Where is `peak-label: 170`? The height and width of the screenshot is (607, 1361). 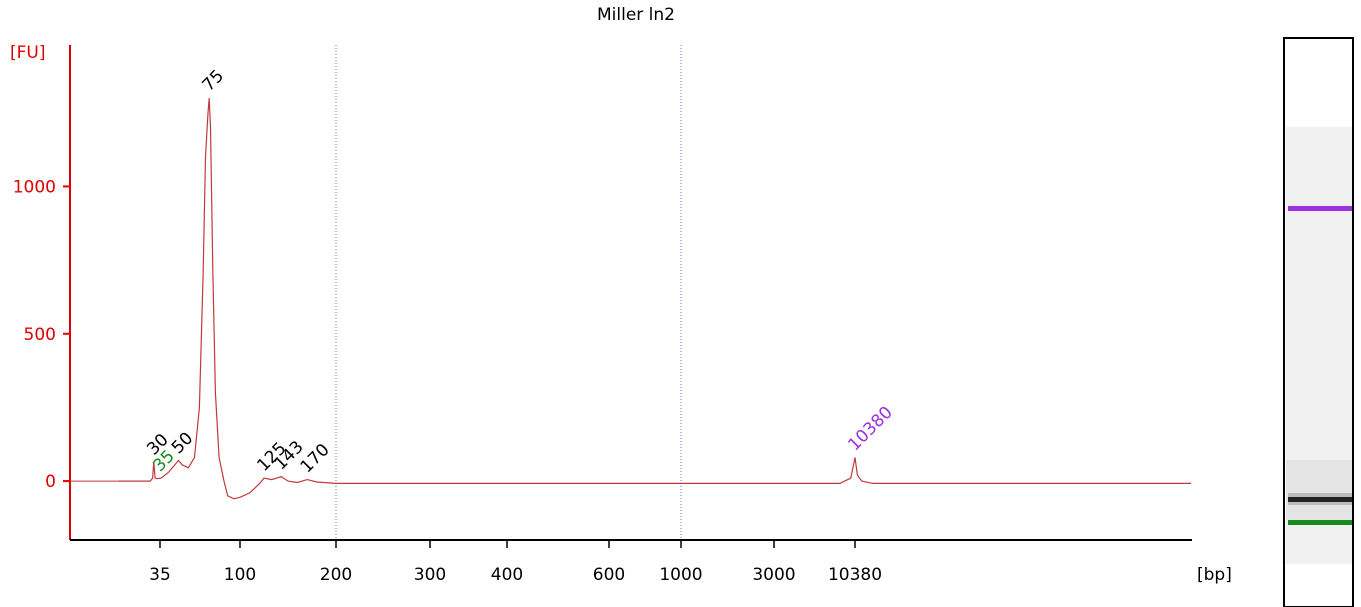
peak-label: 170 is located at coordinates (315, 458).